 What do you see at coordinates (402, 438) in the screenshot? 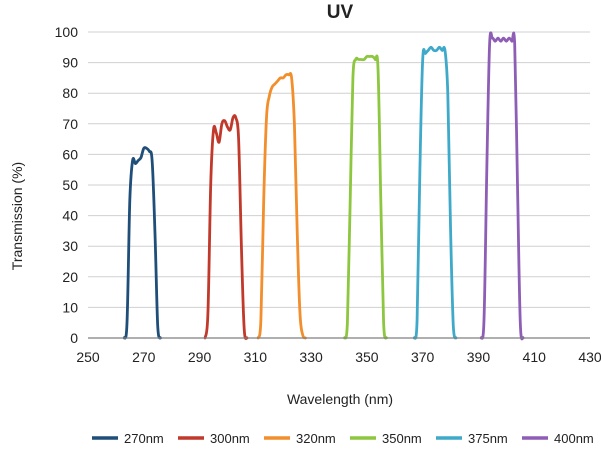
I see `legend-label: 350nm` at bounding box center [402, 438].